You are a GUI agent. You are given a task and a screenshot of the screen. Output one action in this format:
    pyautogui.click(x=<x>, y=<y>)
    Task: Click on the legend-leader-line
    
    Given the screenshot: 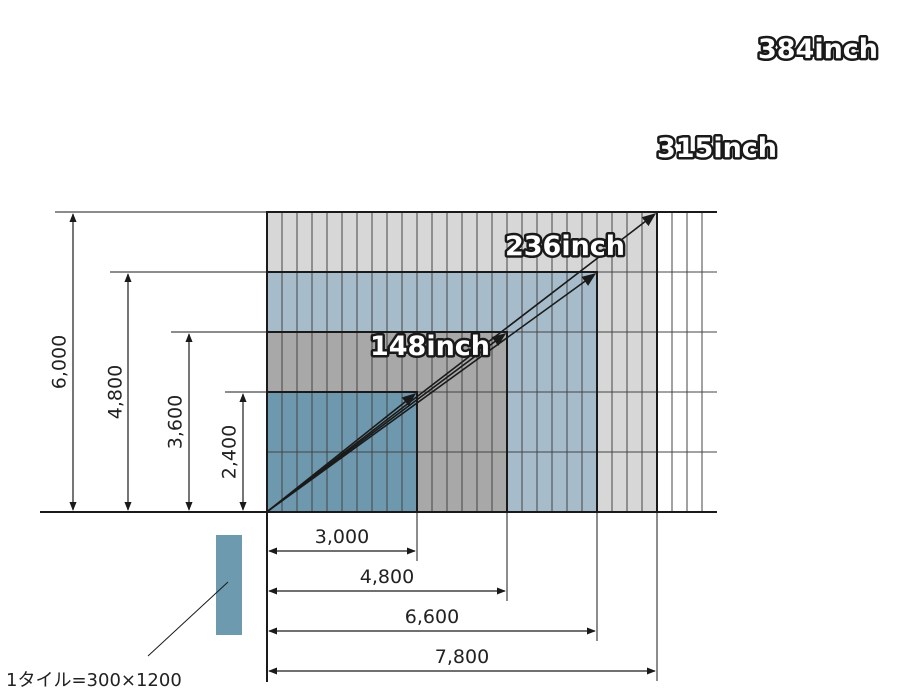 What is the action you would take?
    pyautogui.click(x=188, y=619)
    